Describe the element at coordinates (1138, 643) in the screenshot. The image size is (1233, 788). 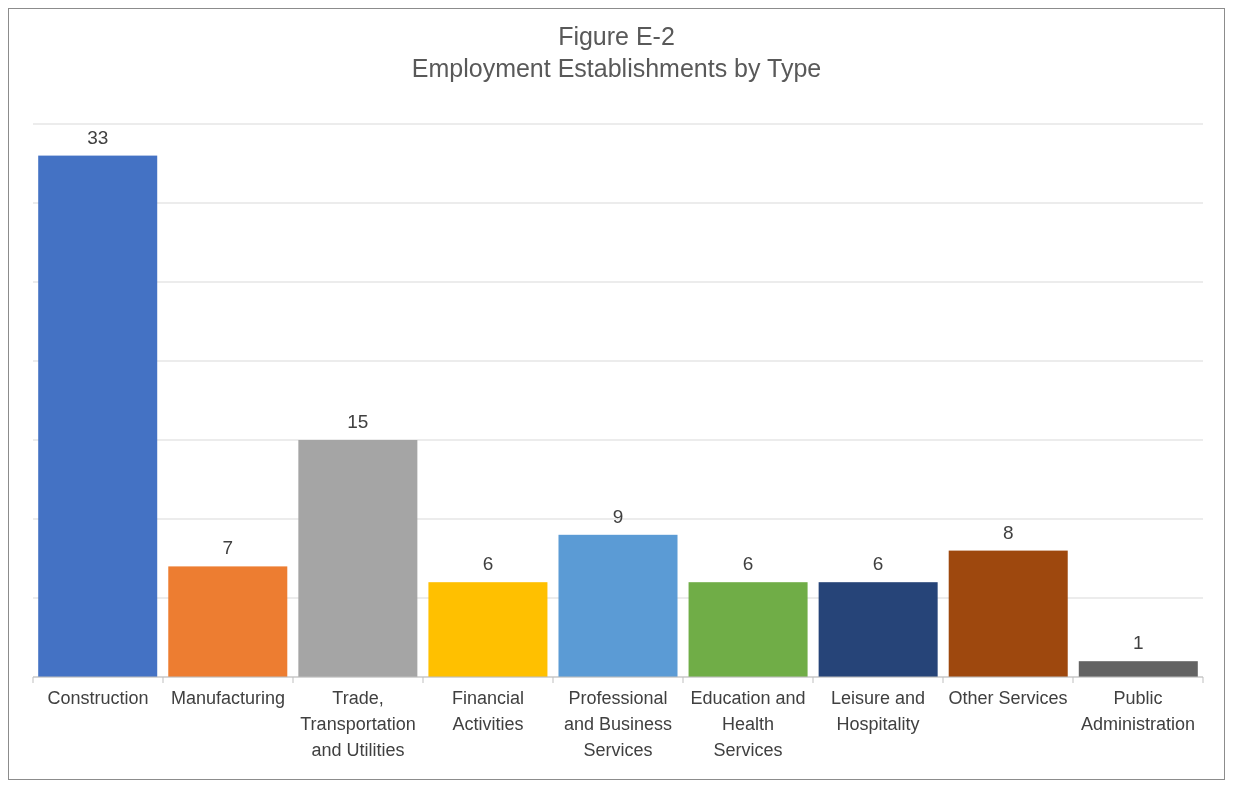
I see `data-label: 1` at that location.